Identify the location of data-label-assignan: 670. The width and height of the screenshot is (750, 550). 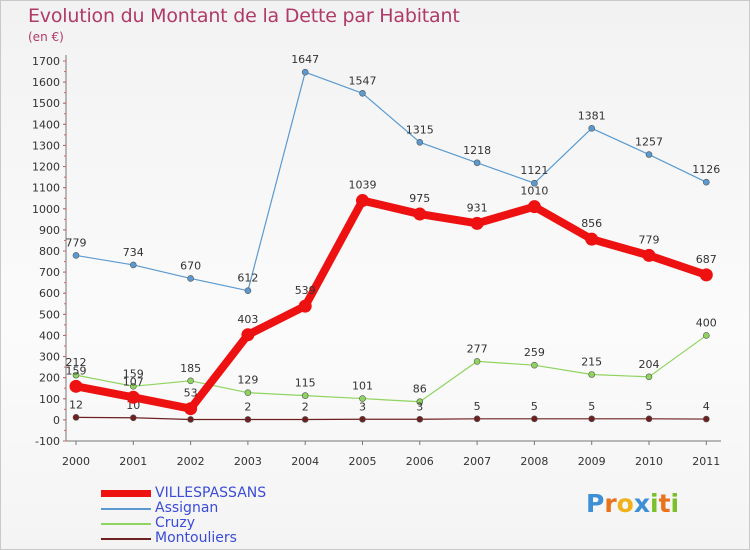
(190, 265).